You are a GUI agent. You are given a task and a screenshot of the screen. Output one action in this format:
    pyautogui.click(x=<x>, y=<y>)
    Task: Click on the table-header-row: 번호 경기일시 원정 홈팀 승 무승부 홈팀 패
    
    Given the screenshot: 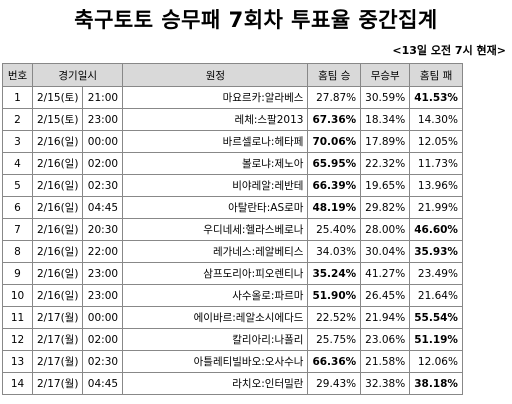 What is the action you would take?
    pyautogui.click(x=232, y=75)
    